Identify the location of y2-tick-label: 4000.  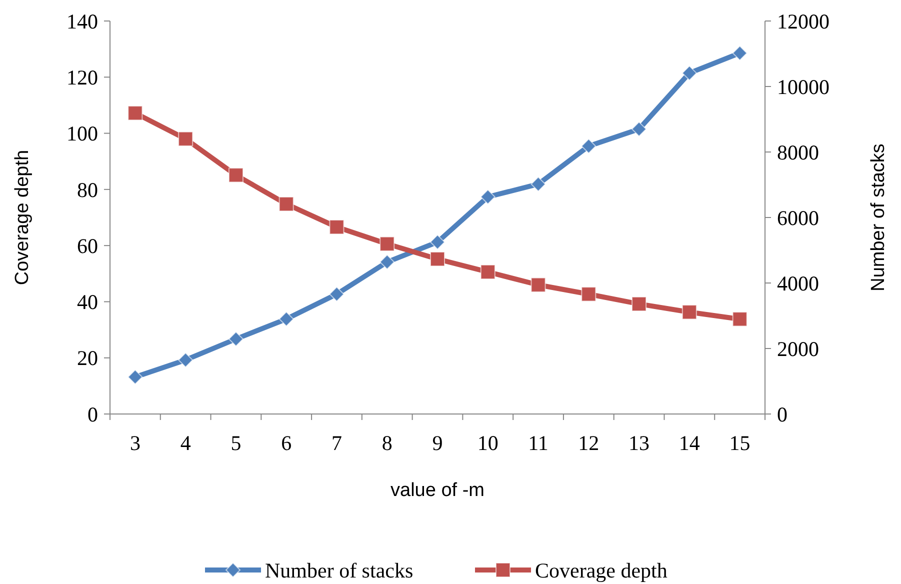
(798, 283).